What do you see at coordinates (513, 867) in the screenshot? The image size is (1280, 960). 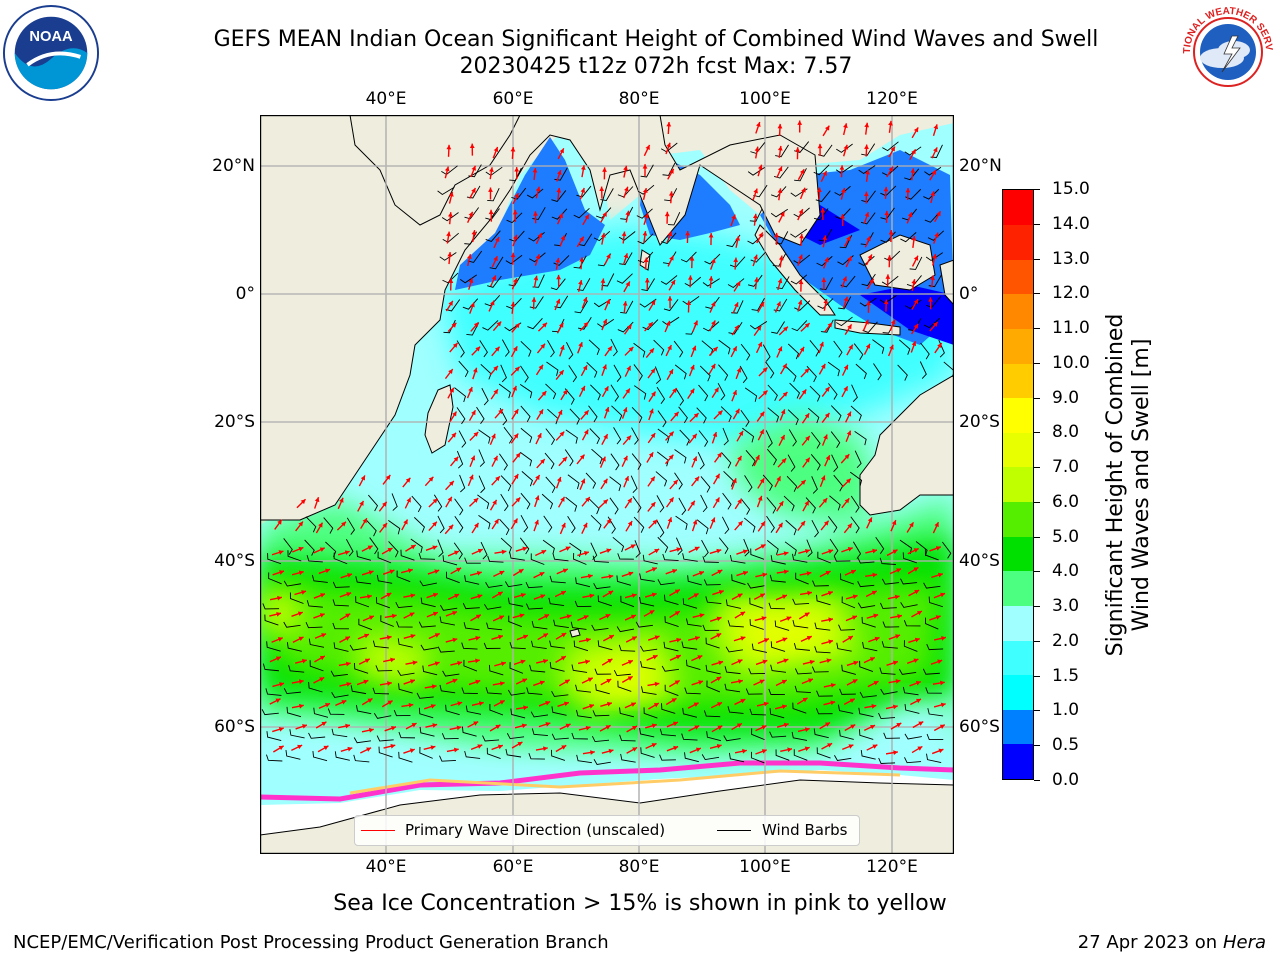 I see `lon-tick-bottom: 60°E` at bounding box center [513, 867].